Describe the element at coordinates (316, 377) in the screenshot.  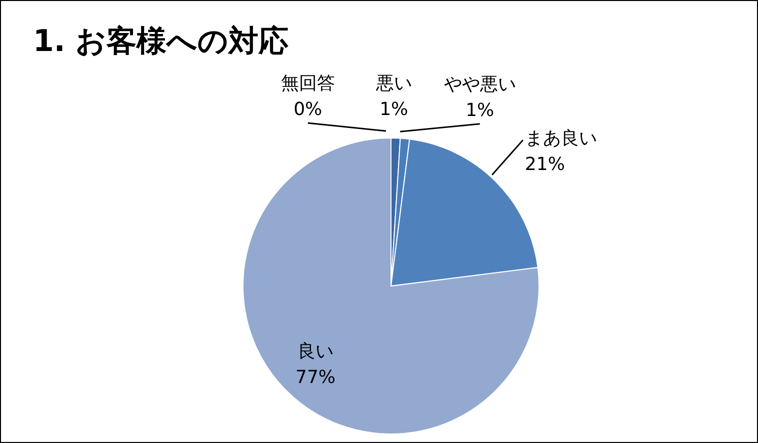
I see `data-label: 77%` at that location.